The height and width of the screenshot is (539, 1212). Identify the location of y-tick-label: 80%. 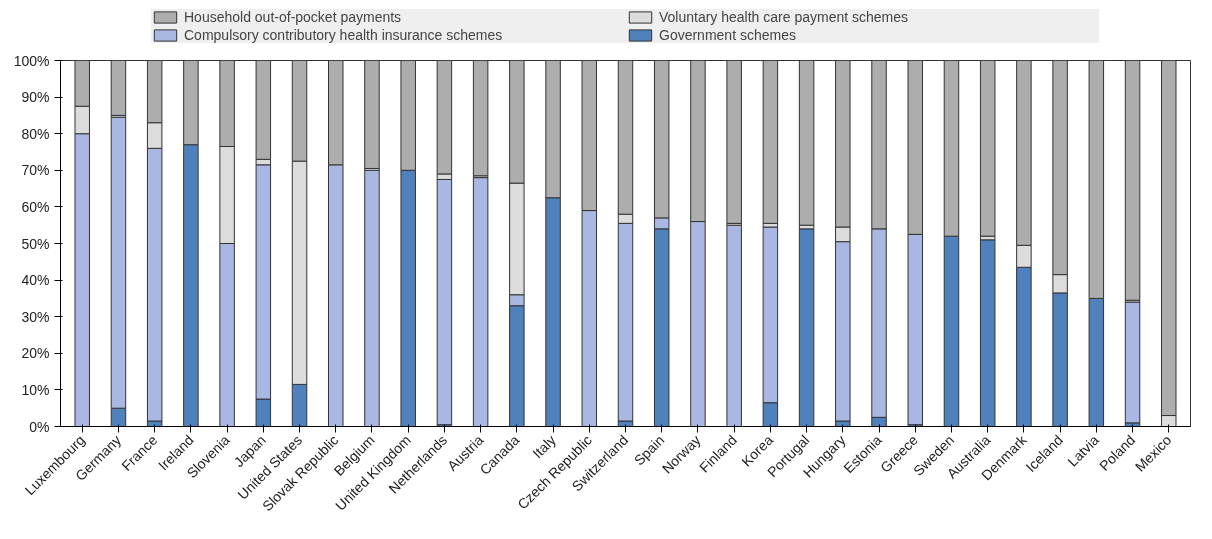
(35, 133).